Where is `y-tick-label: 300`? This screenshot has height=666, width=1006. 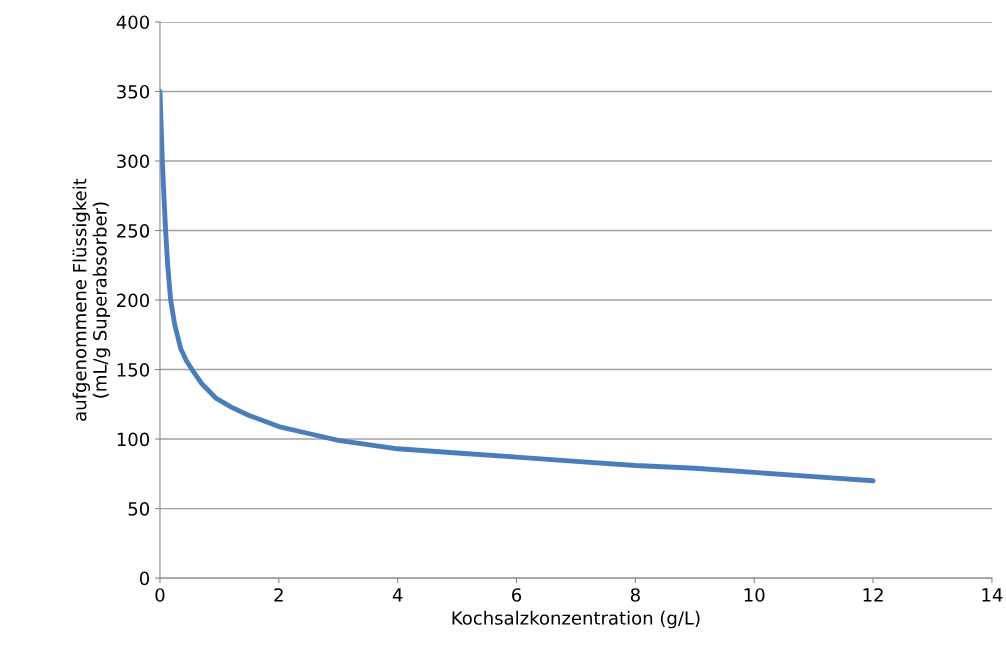
y-tick-label: 300 is located at coordinates (133, 161).